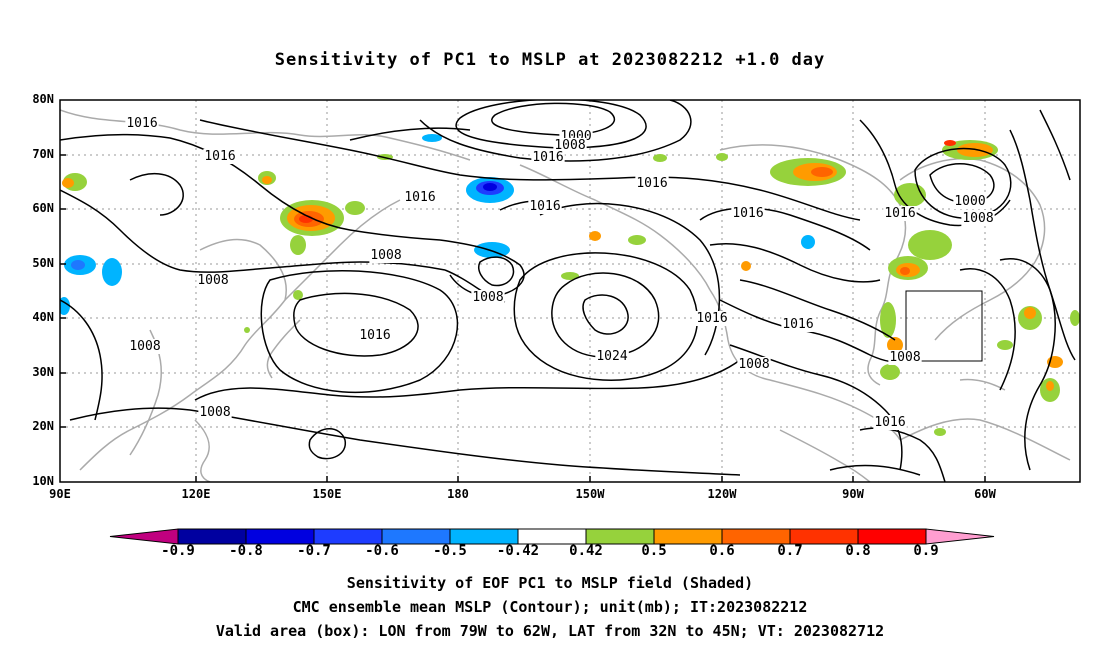 This screenshot has height=650, width=1100. I want to click on colorbar-label: -0.5, so click(450, 551).